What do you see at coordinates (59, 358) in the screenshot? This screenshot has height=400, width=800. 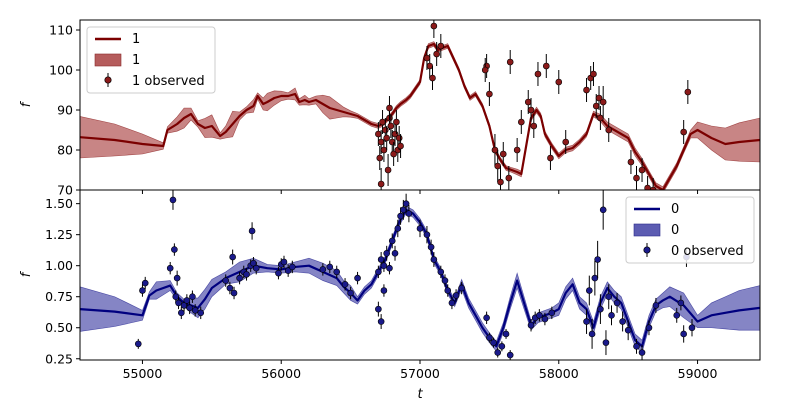 I see `bottom-ytick-label: 0.25` at bounding box center [59, 358].